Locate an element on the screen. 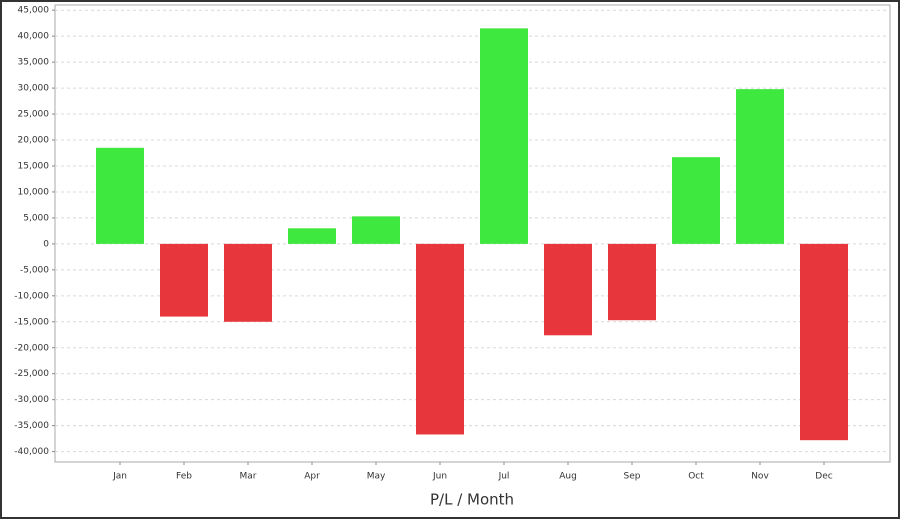 The image size is (900, 519). y-tick-label: -30,000 is located at coordinates (31, 400).